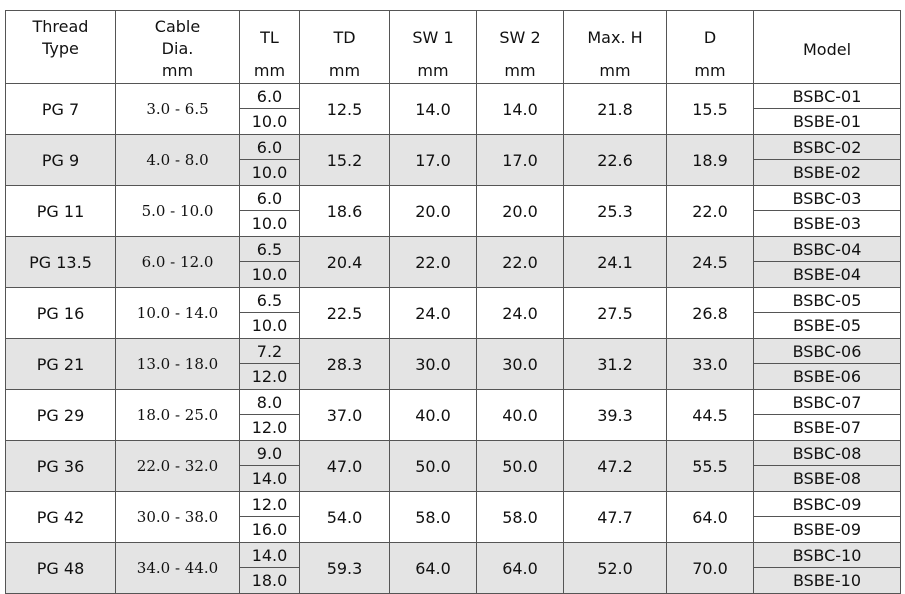 This screenshot has height=594, width=905. I want to click on table-row-sub: 18.0 BSBE-10, so click(453, 580).